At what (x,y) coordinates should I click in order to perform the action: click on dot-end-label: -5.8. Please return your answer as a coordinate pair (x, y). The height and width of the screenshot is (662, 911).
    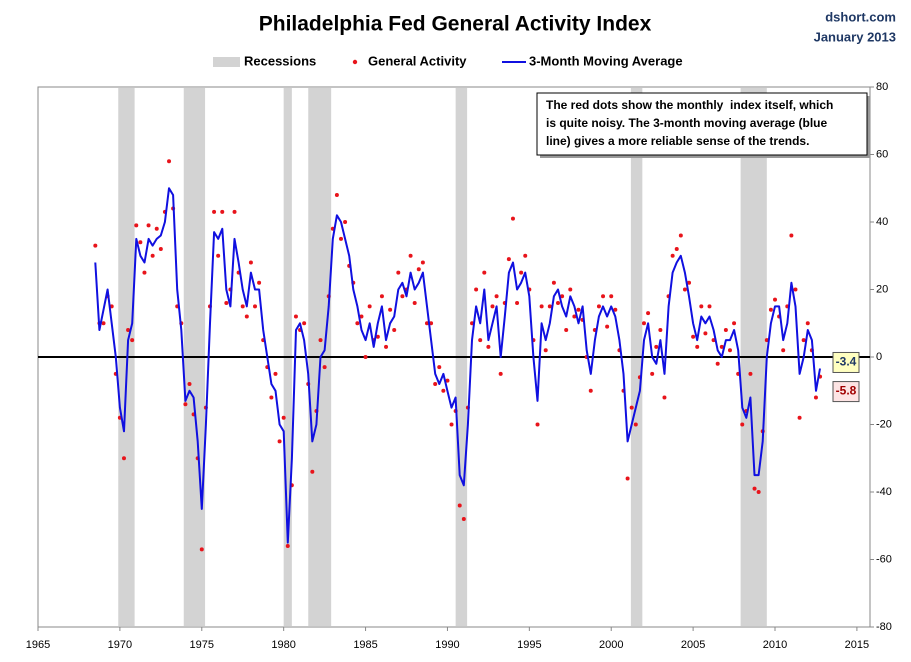
    Looking at the image, I should click on (846, 391).